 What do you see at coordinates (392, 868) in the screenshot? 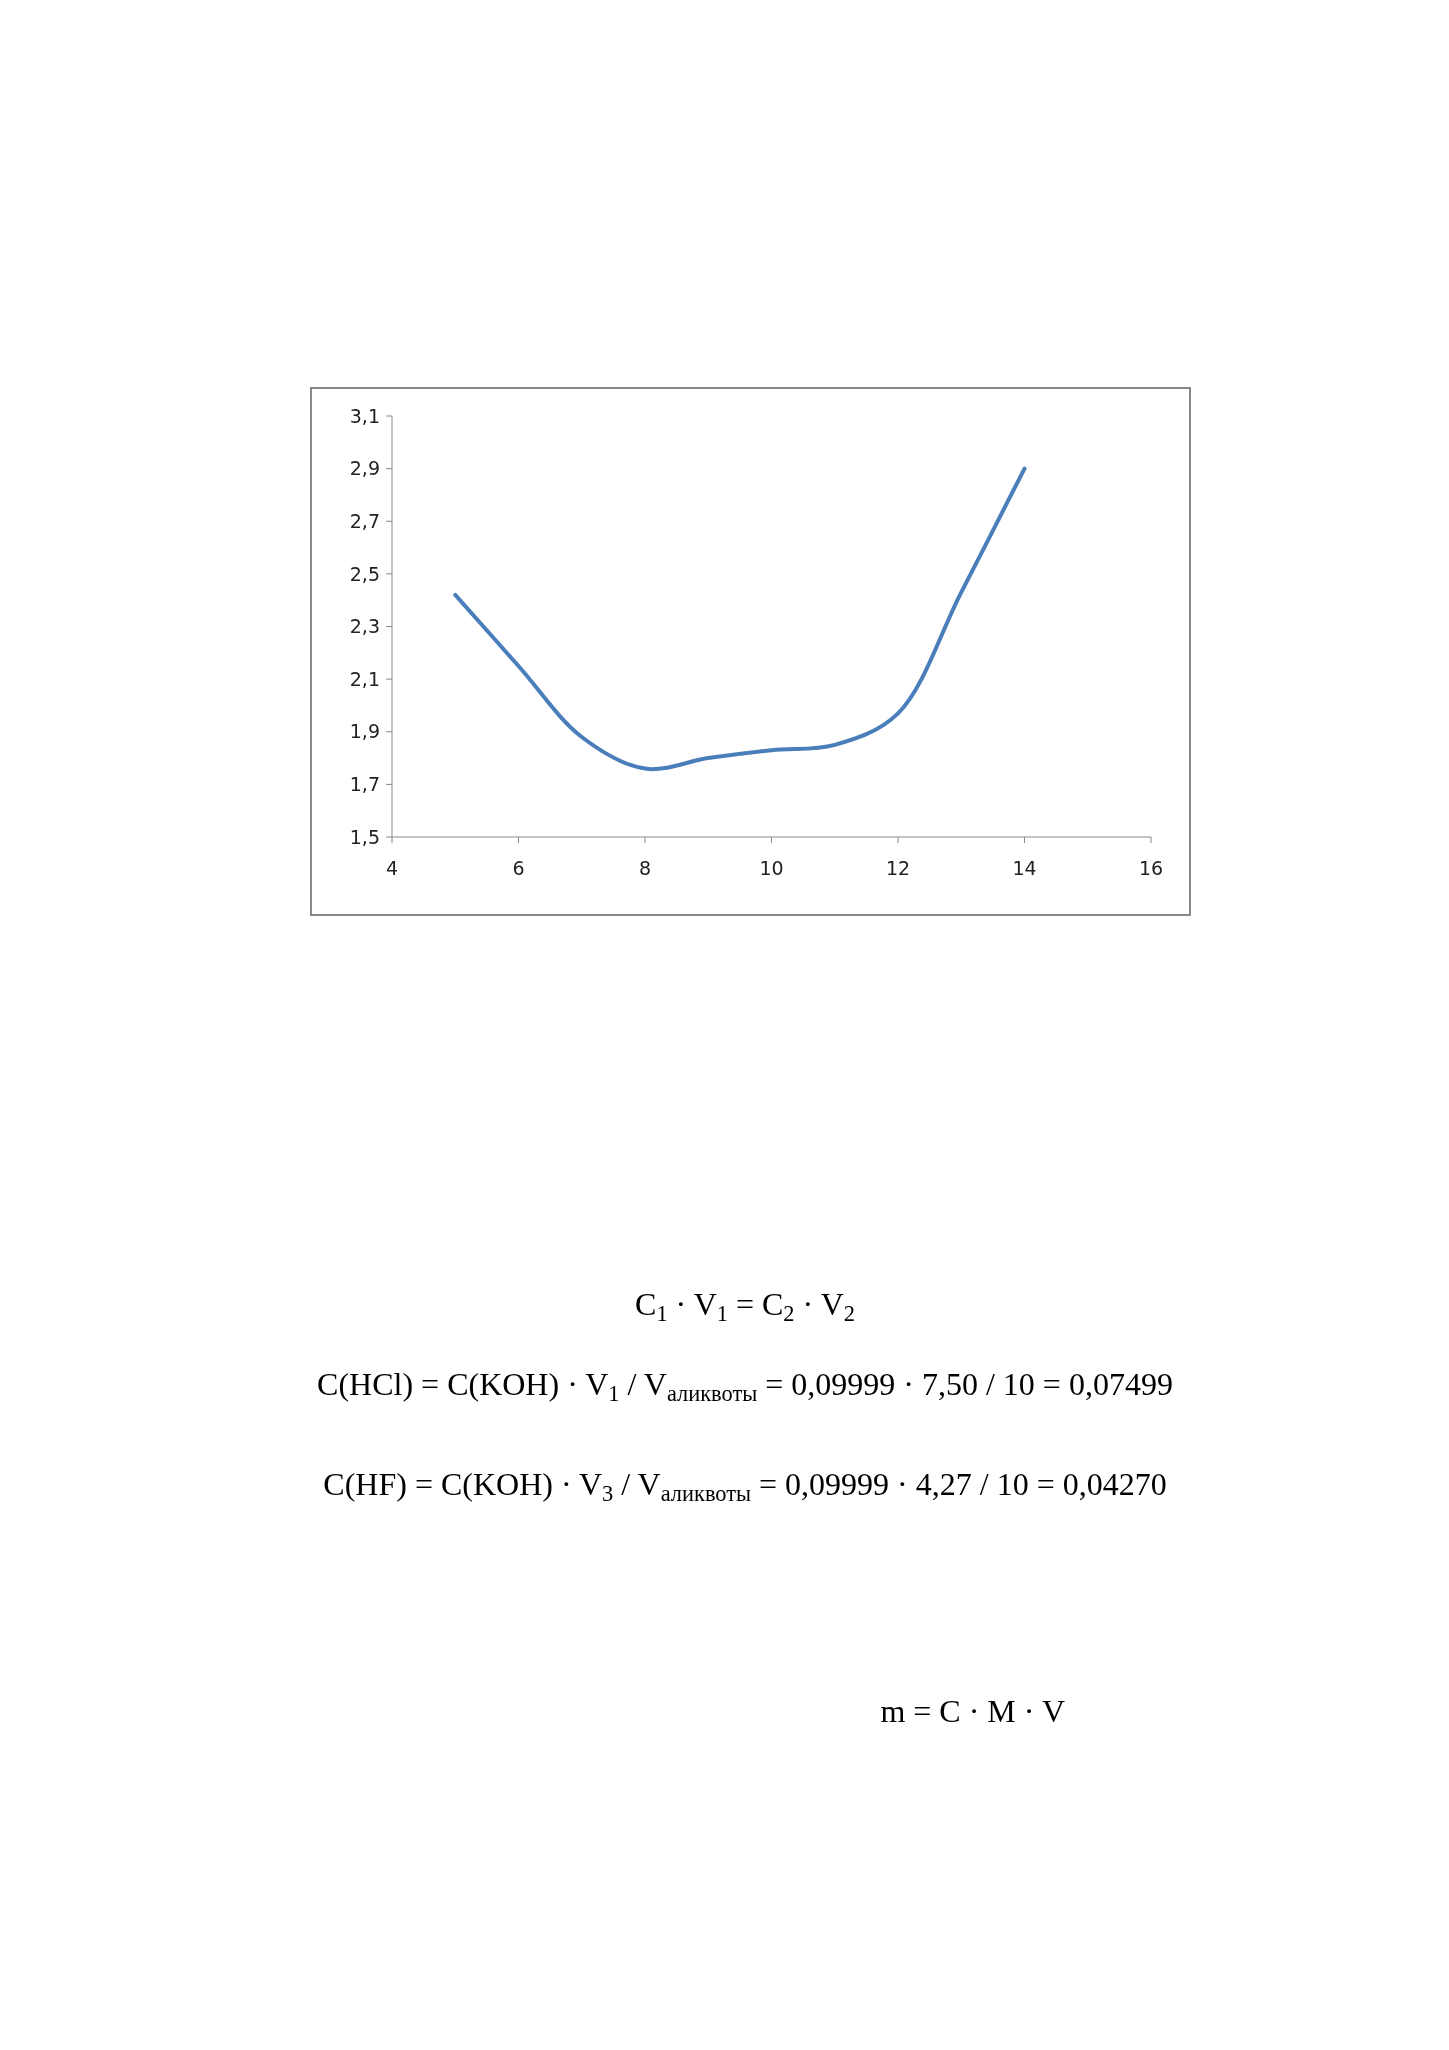
I see `x-tick-label: 4` at bounding box center [392, 868].